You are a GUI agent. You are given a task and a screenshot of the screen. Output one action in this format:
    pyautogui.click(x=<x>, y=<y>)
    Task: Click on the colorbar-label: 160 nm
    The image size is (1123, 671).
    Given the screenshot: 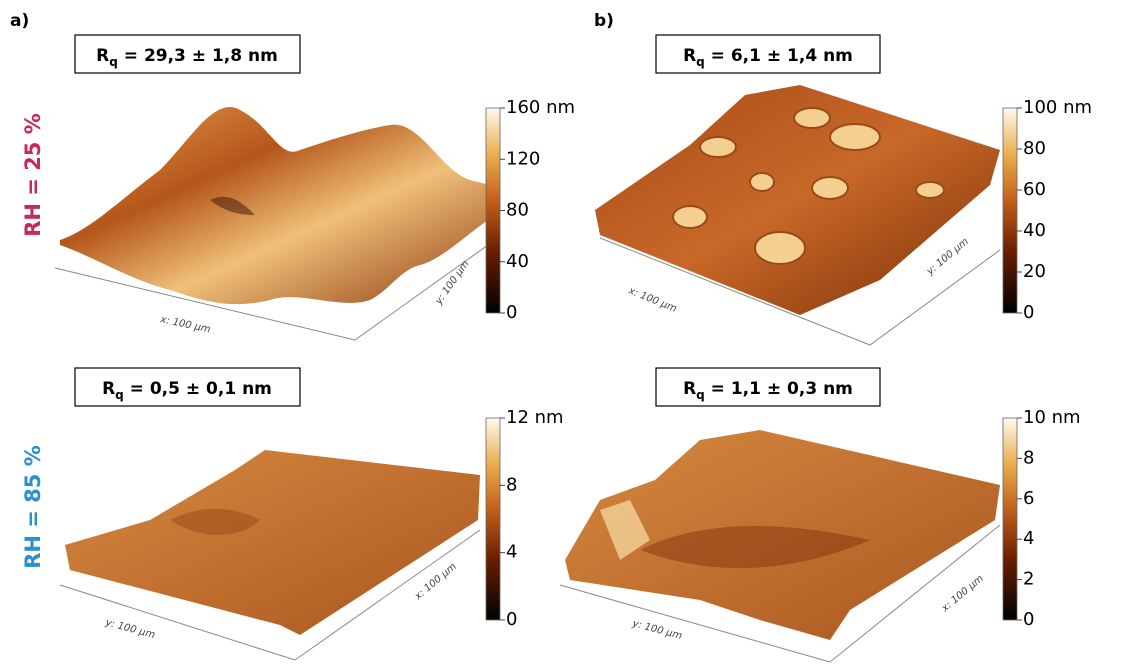 What is the action you would take?
    pyautogui.click(x=540, y=107)
    